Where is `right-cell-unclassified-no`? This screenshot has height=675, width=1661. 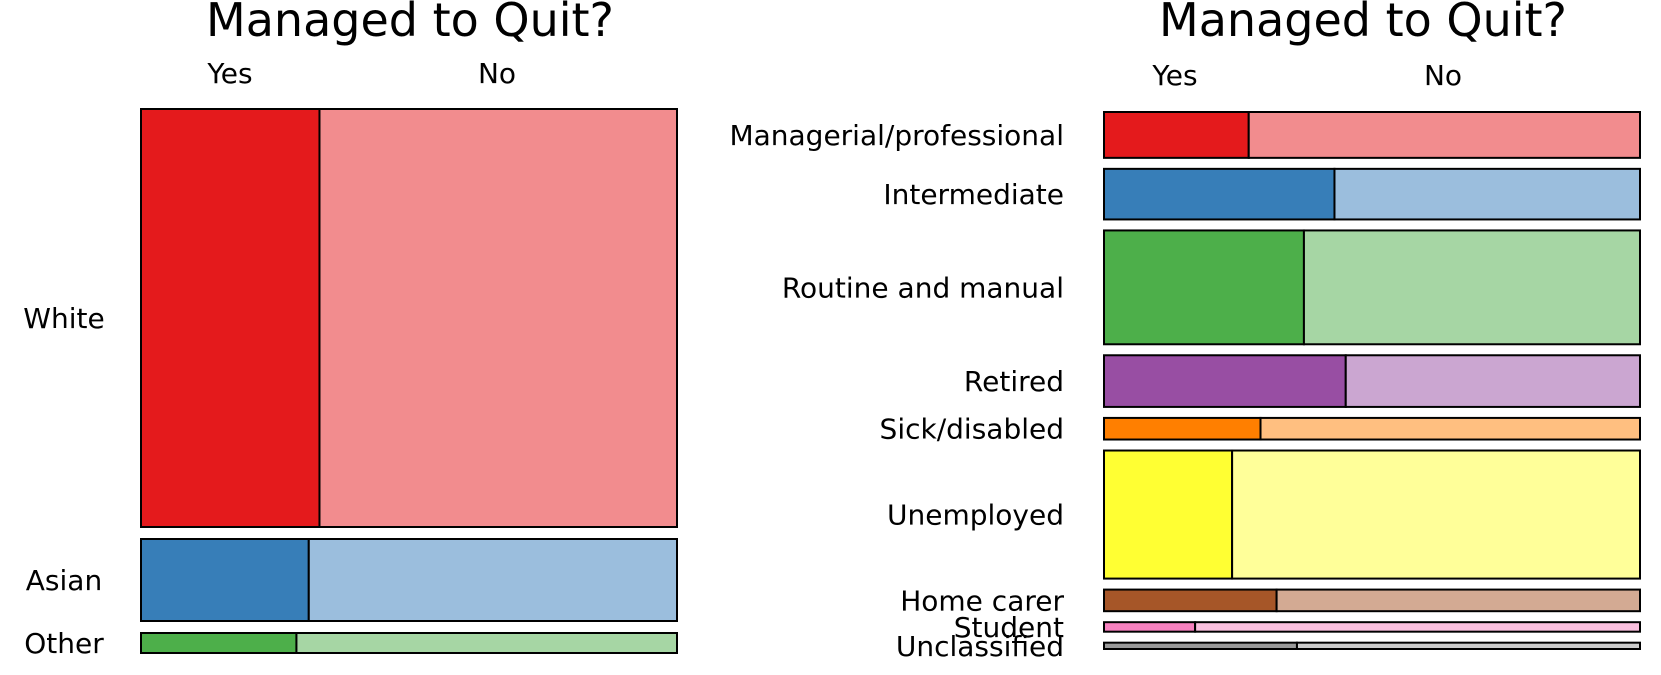
right-cell-unclassified-no is located at coordinates (1468, 646).